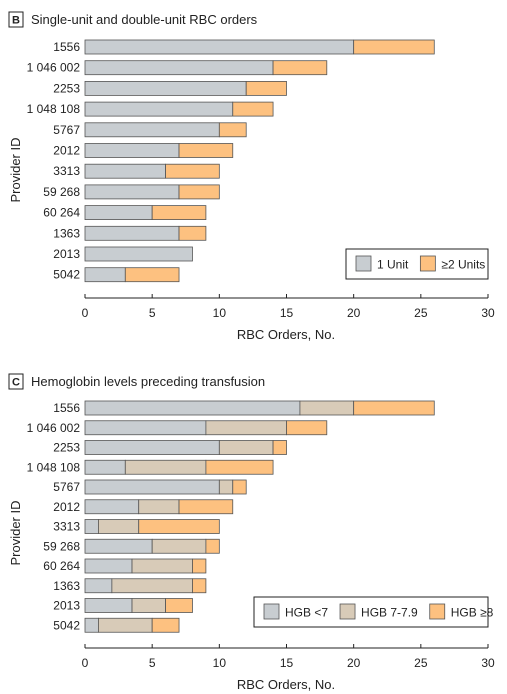  I want to click on panel-c-legend-label-1: HGB <7, so click(306, 613).